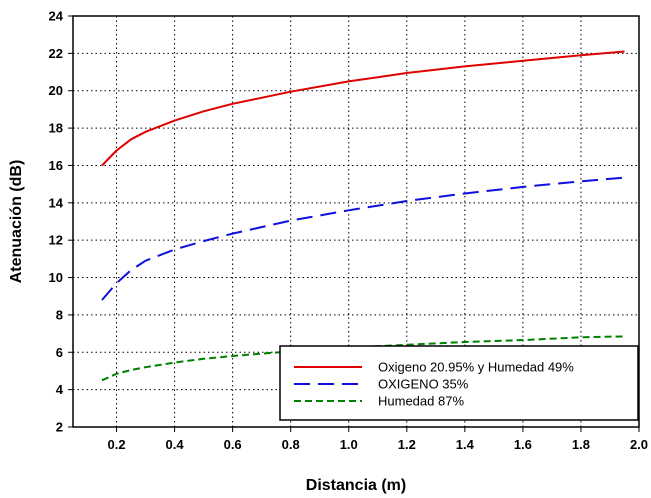  I want to click on y-tick-label: 24, so click(56, 16).